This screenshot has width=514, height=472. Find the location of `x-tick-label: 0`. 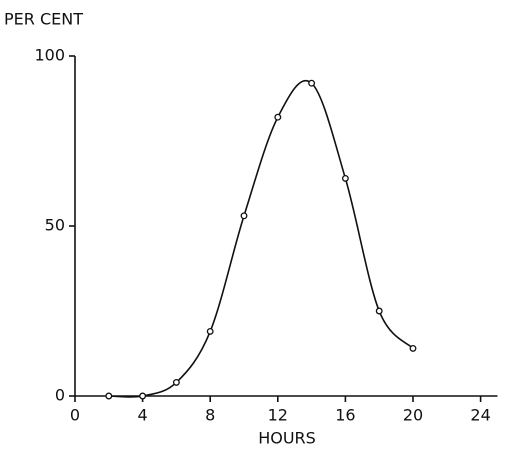

x-tick-label: 0 is located at coordinates (75, 415).